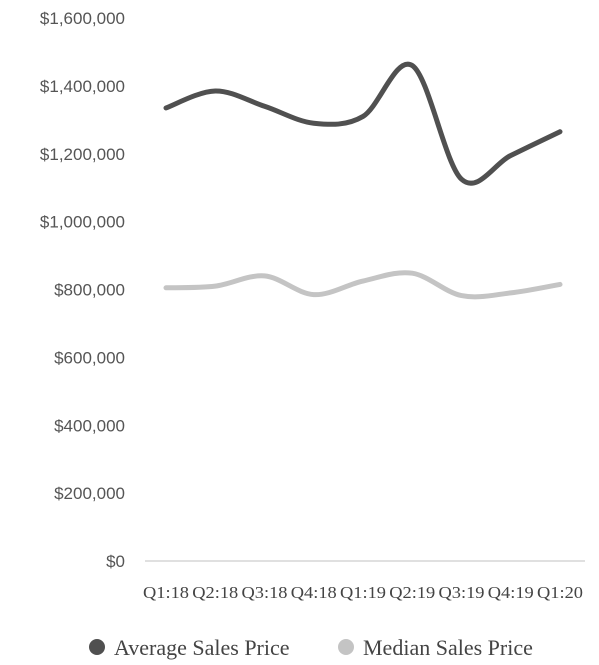  I want to click on x-tick-label: Q1:19, so click(363, 592).